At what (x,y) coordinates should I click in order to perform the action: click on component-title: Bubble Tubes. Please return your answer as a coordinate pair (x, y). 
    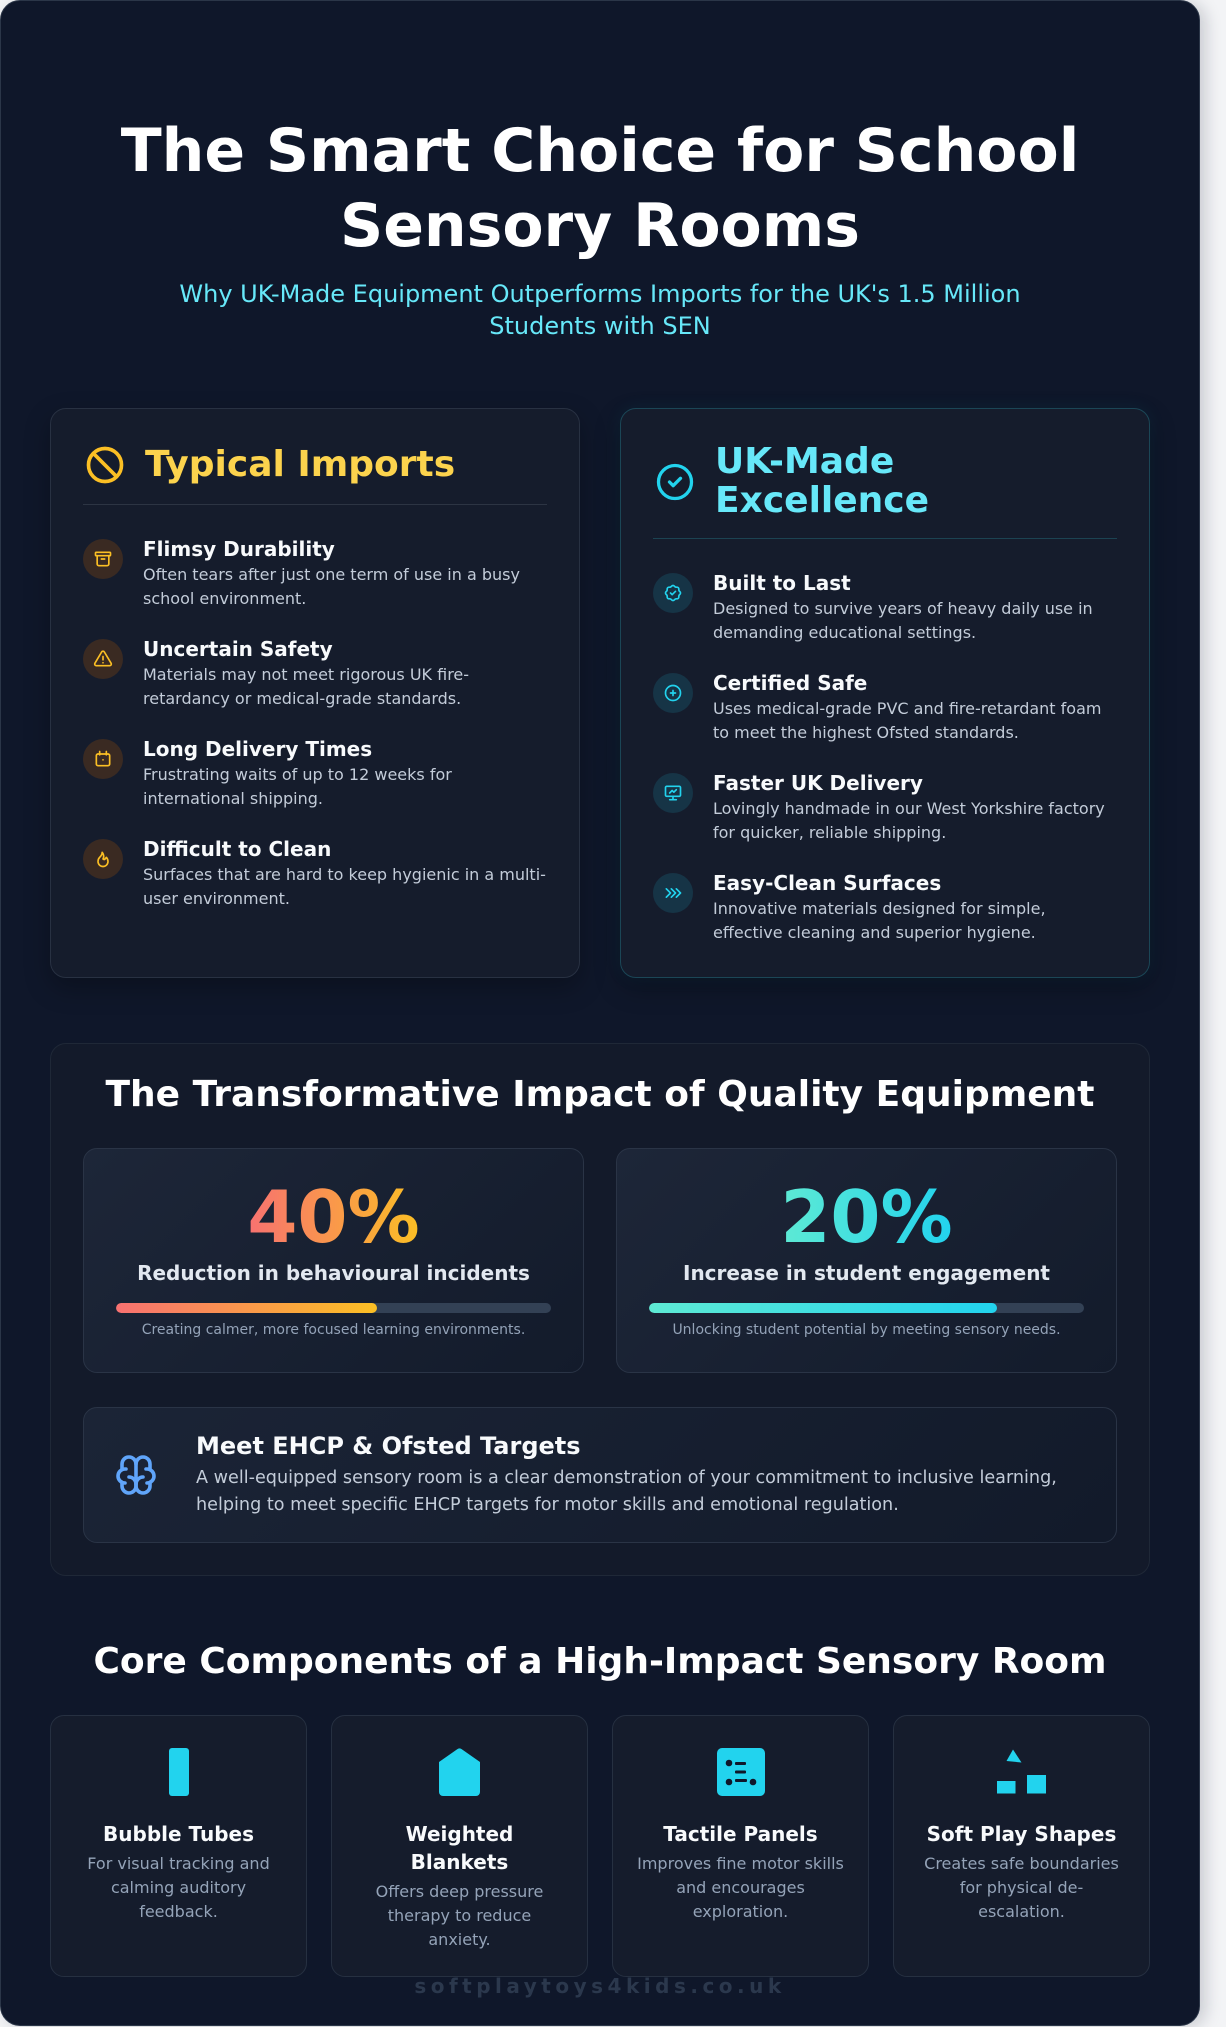
    Looking at the image, I should click on (178, 1833).